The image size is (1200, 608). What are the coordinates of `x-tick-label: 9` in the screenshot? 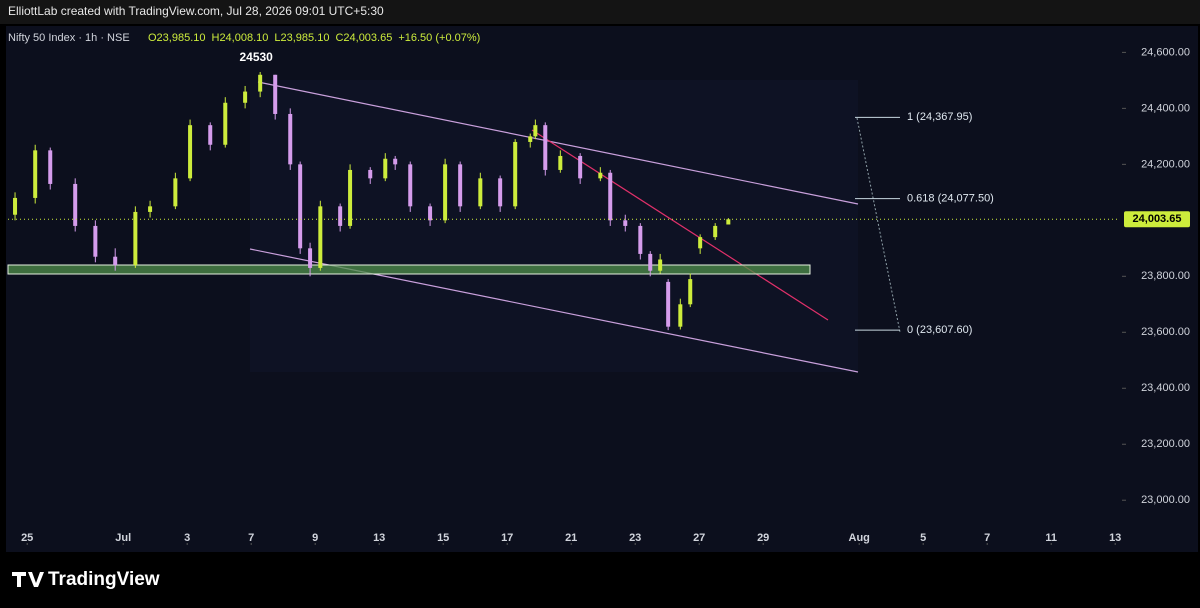 It's located at (315, 538).